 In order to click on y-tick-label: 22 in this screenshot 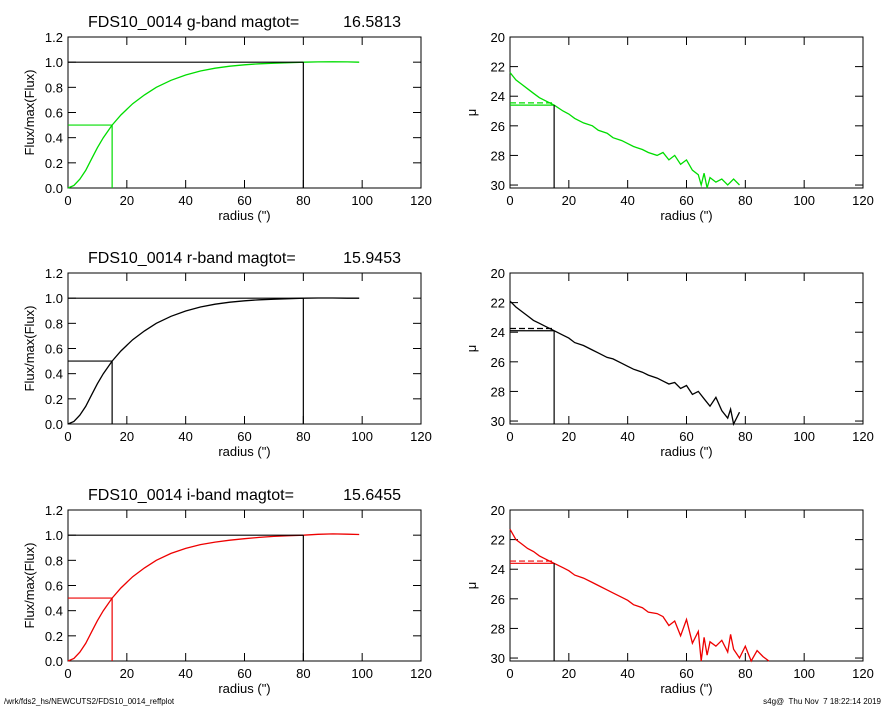, I will do `click(498, 540)`.